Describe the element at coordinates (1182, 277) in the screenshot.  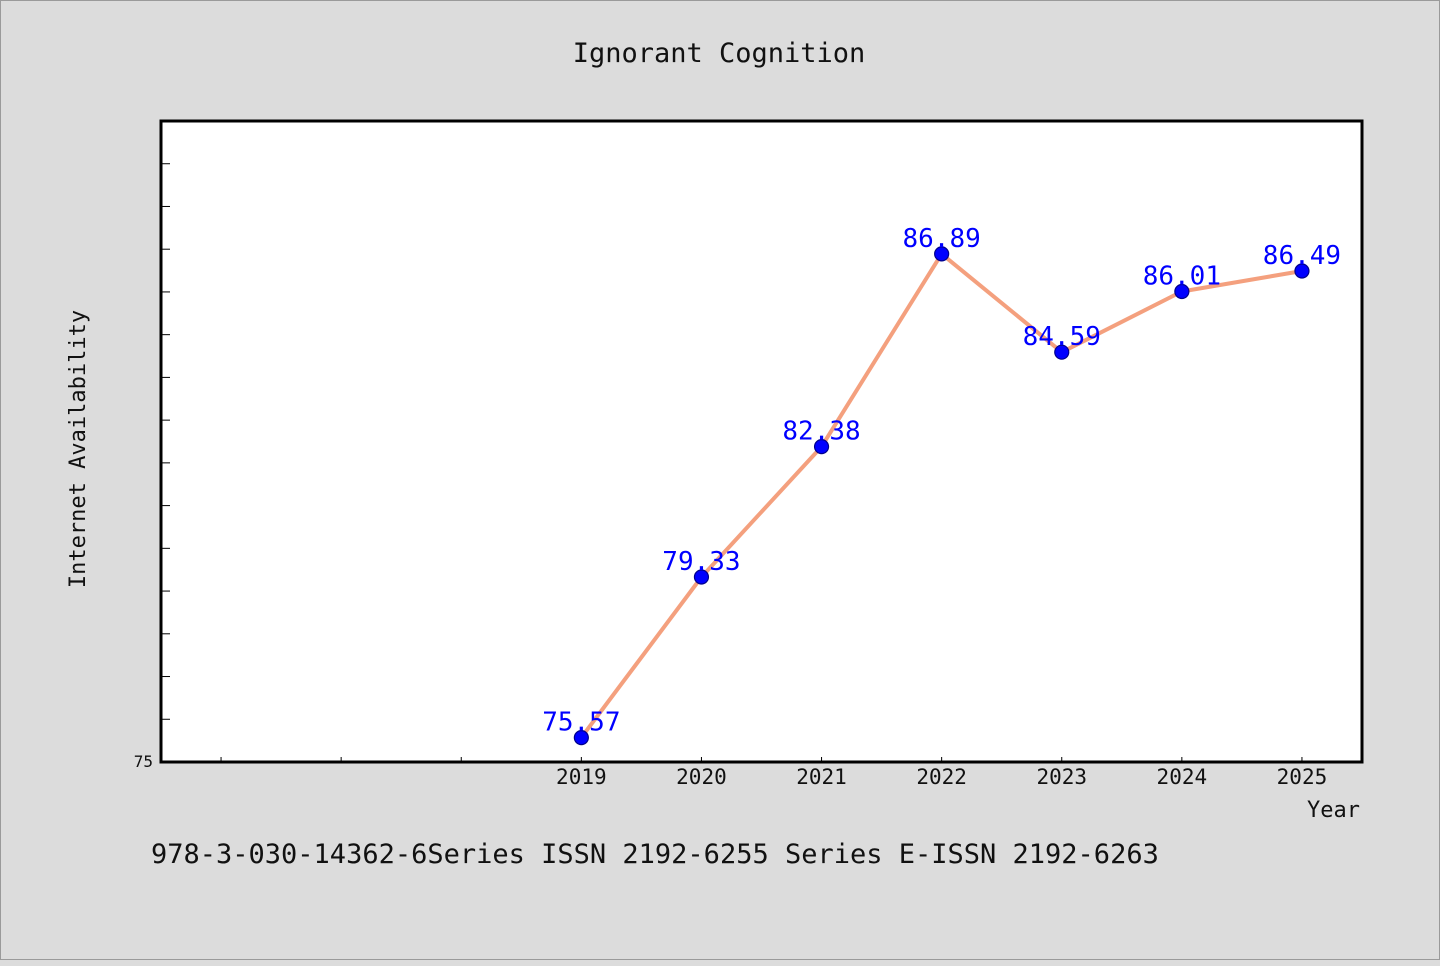
I see `data-label: 86.01` at that location.